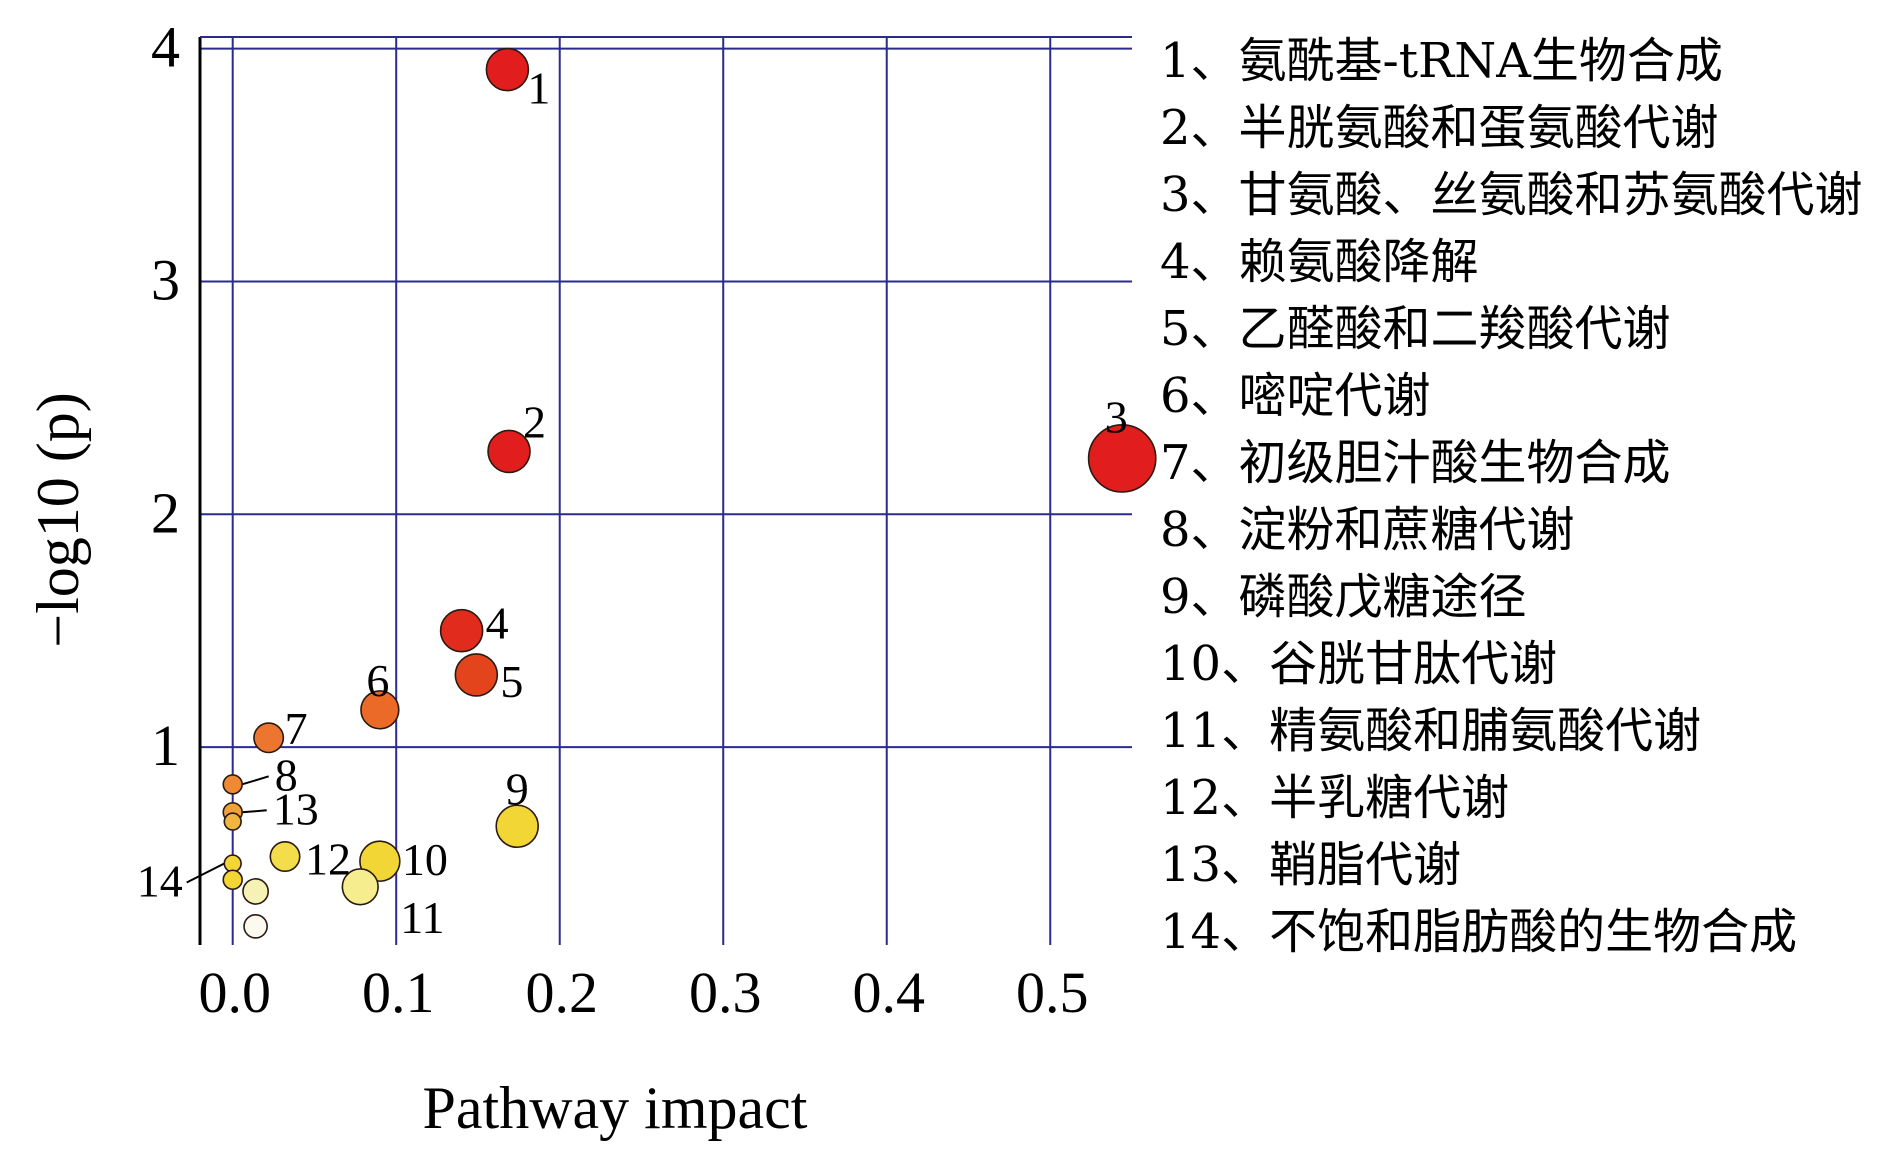  Describe the element at coordinates (1431, 731) in the screenshot. I see `legend-entry: 11、精氨酸和脯氨酸代谢` at that location.